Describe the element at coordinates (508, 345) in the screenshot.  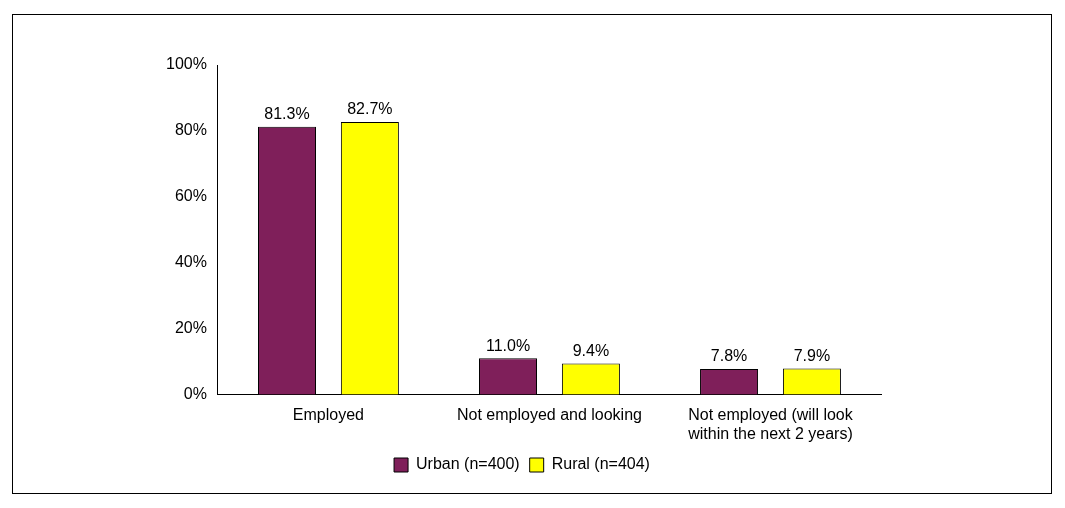
I see `data-label: 11.0%` at that location.